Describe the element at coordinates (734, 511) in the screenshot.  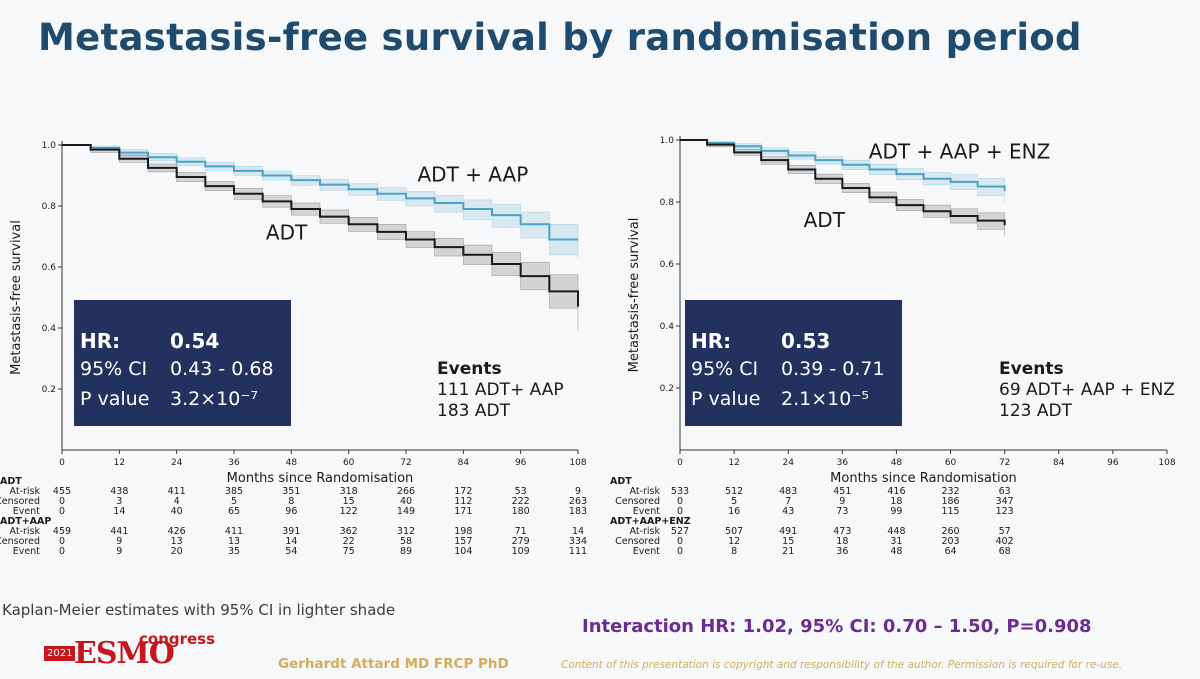
I see `risk-cell: 16` at that location.